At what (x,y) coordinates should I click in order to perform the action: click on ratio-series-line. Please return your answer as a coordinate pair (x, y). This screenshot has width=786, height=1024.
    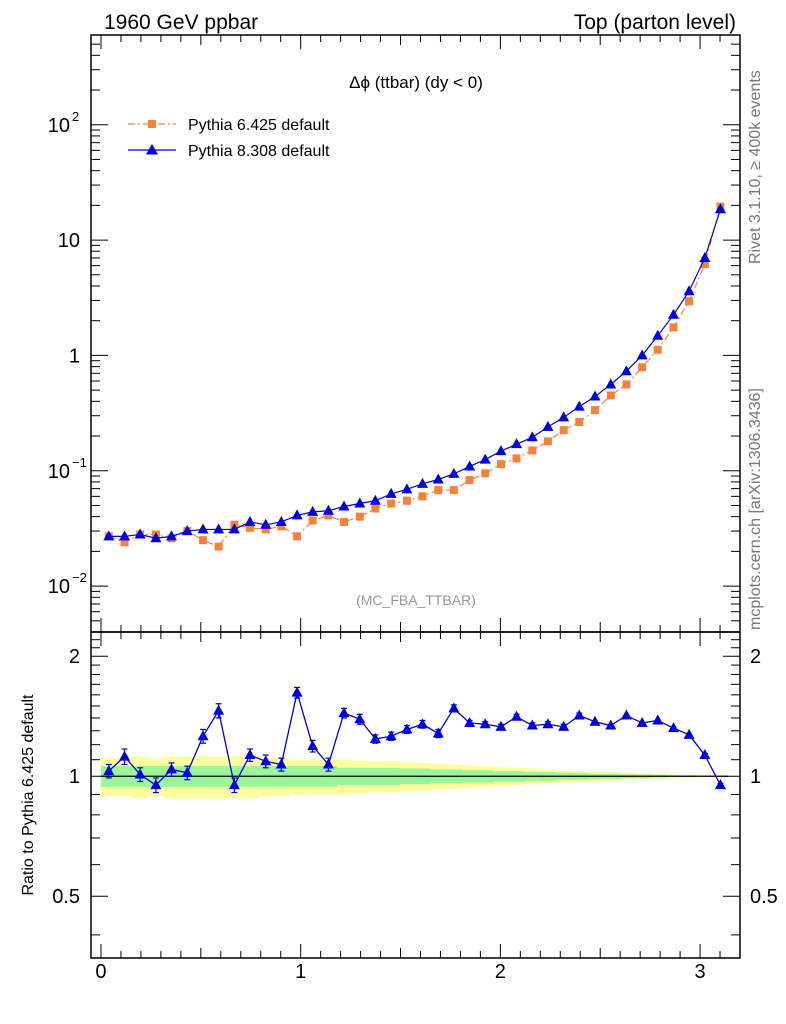
    Looking at the image, I should click on (415, 740).